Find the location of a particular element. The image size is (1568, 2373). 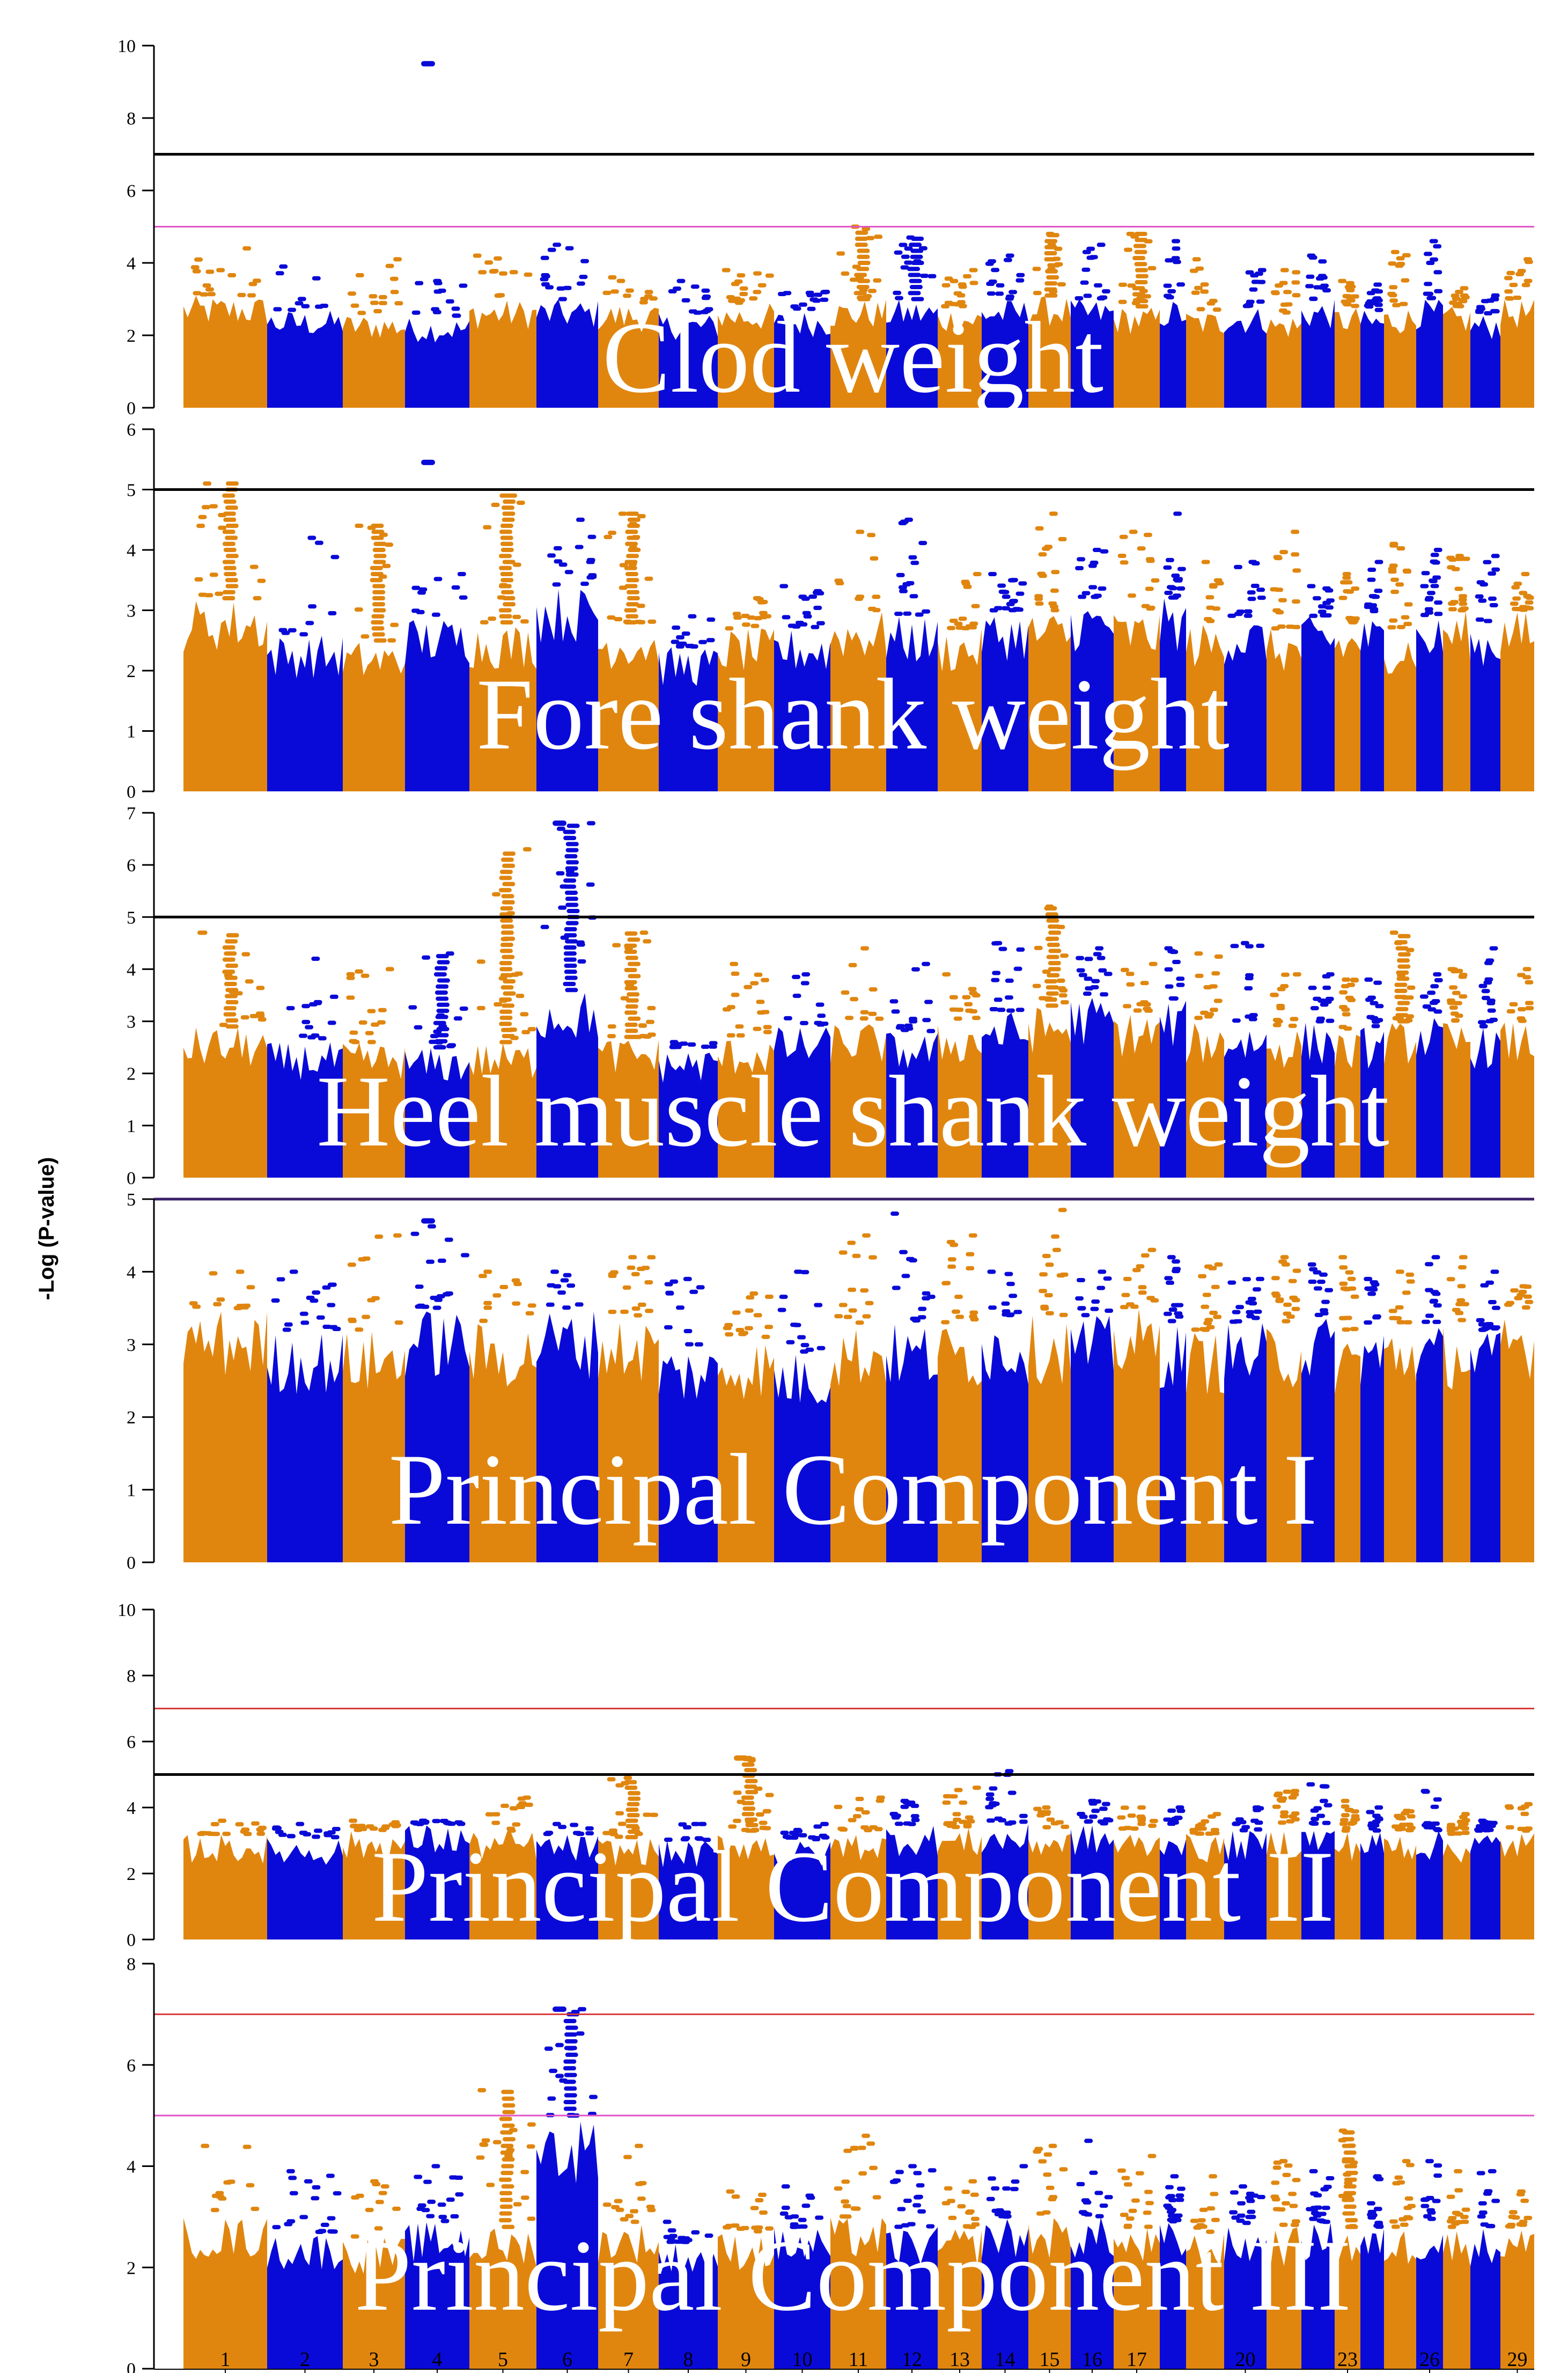

chr-21-band is located at coordinates (1284, 1104).